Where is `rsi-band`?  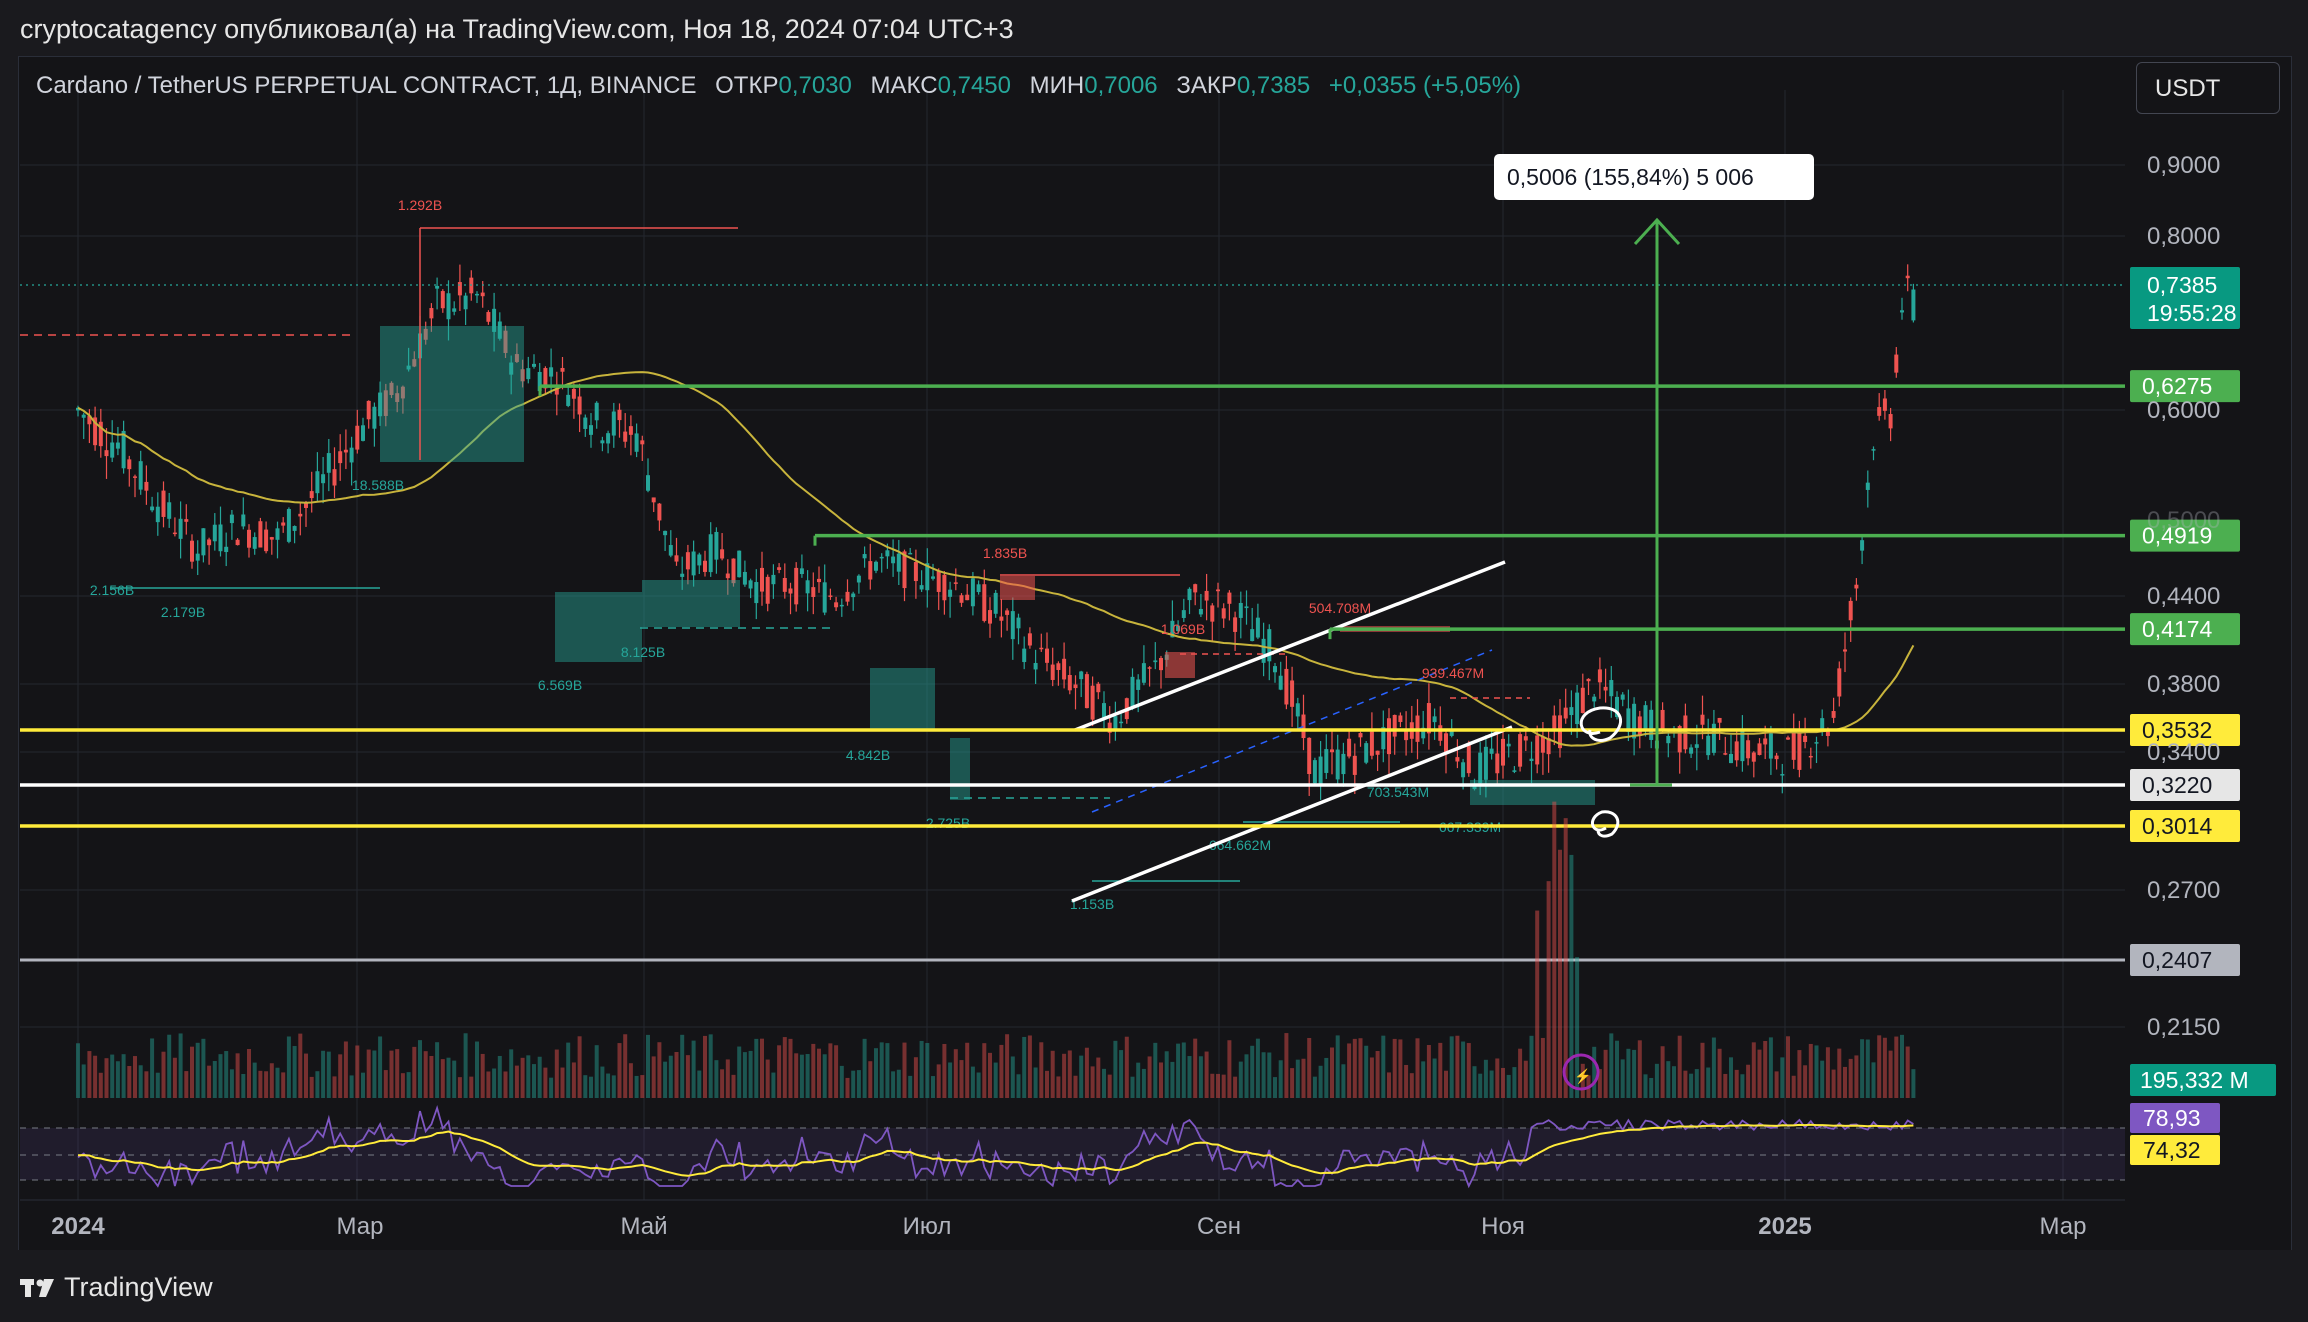 rsi-band is located at coordinates (1072, 1154).